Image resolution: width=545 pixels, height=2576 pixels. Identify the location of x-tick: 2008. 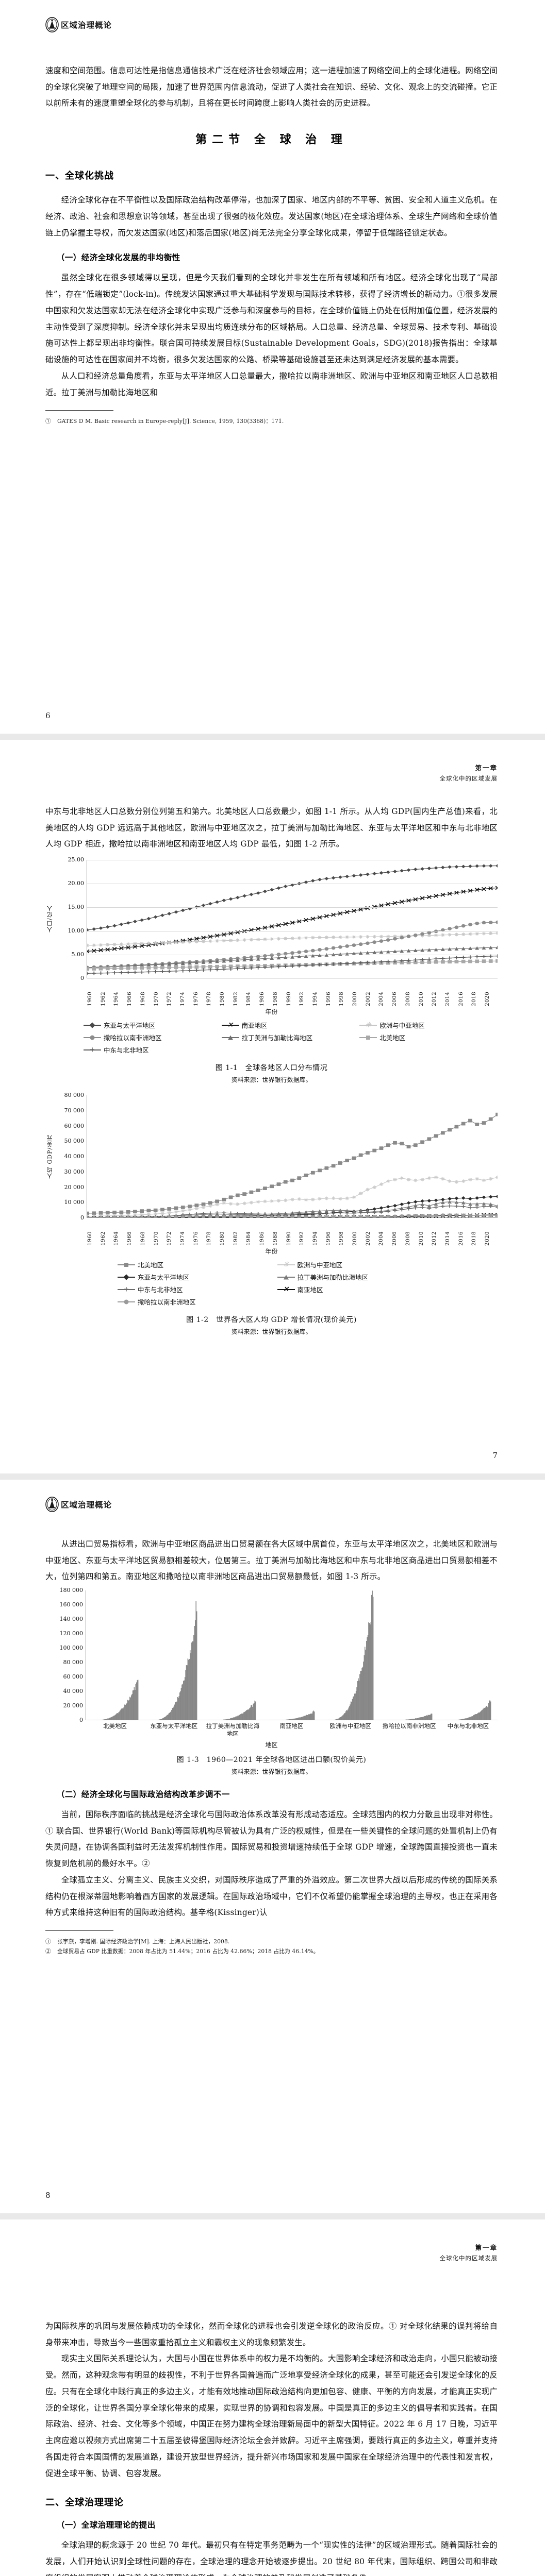
(407, 1238).